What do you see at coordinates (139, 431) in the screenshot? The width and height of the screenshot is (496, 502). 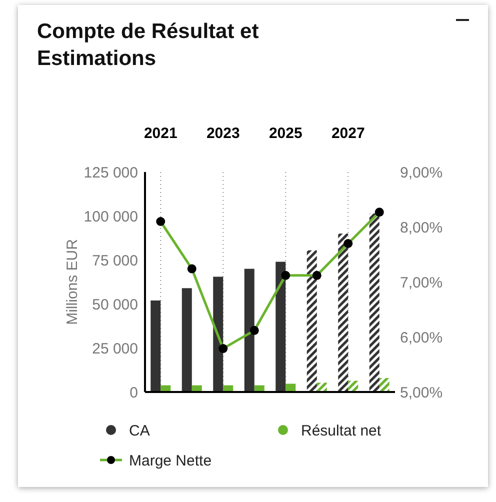 I see `legend-label: CA` at bounding box center [139, 431].